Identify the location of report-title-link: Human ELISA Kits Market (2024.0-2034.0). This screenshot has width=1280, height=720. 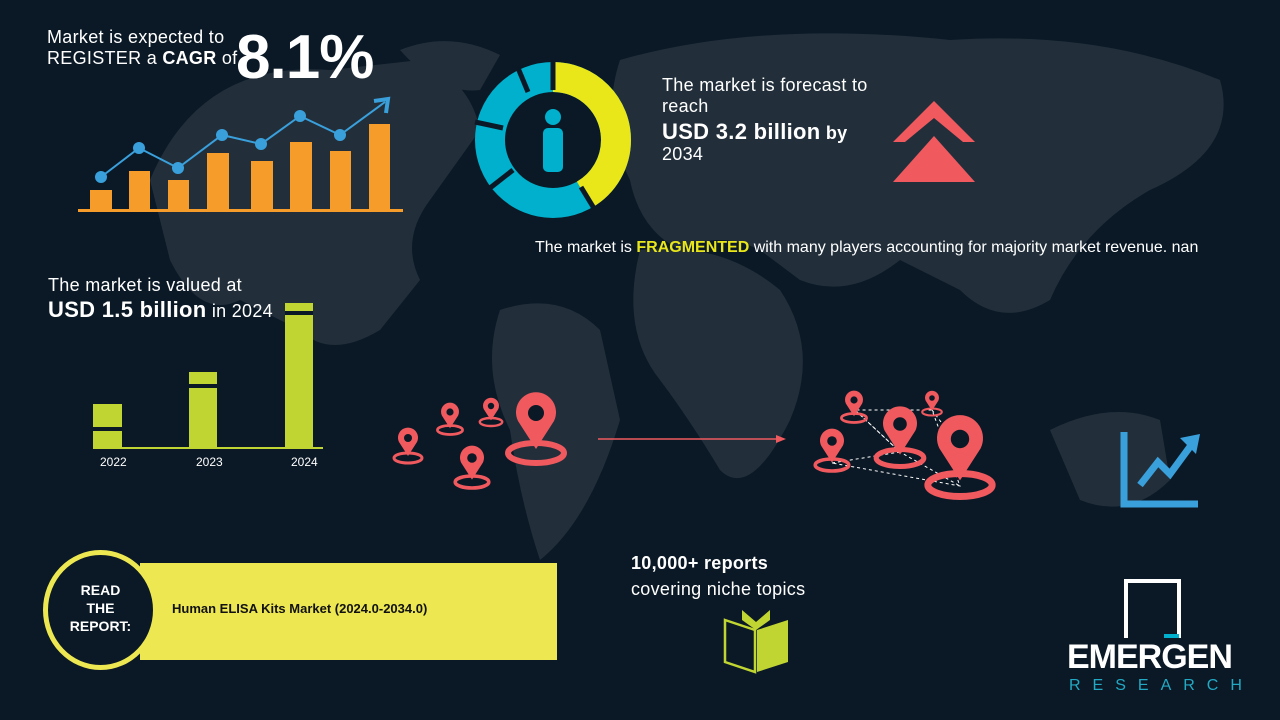
(300, 608).